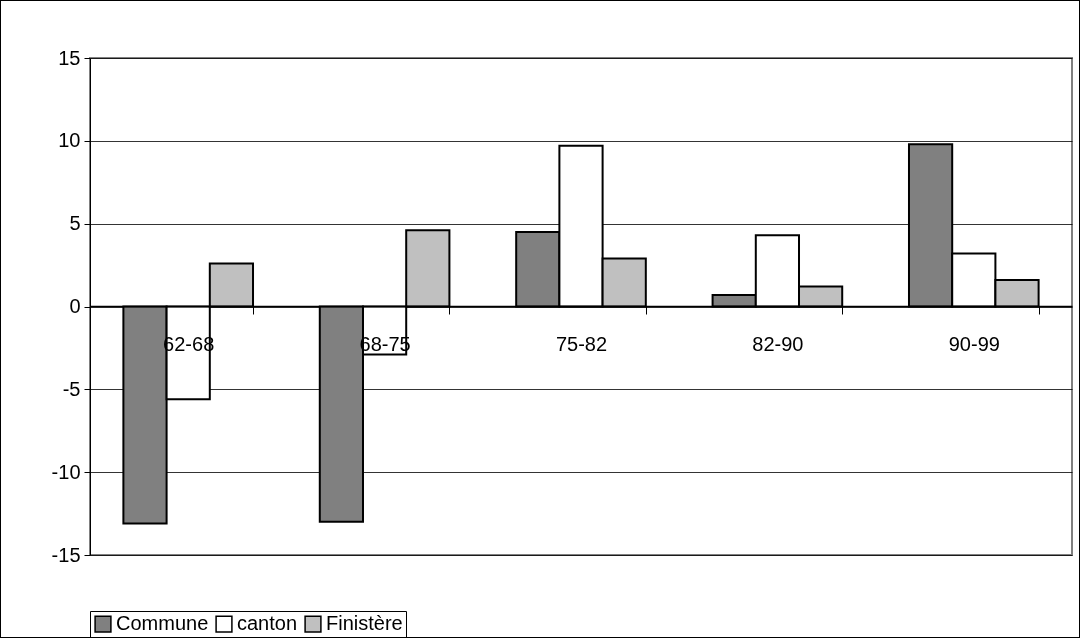 This screenshot has height=638, width=1080. Describe the element at coordinates (267, 623) in the screenshot. I see `legend-label: canton` at that location.